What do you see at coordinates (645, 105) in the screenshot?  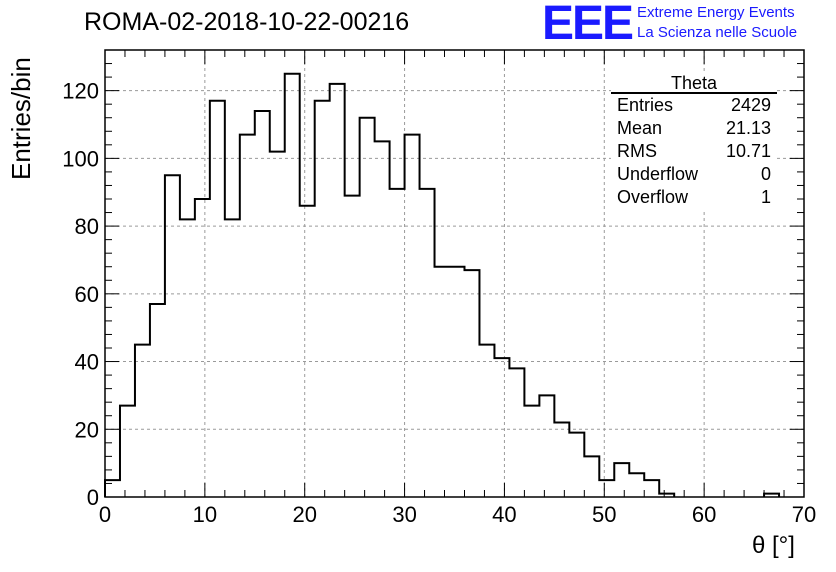 I see `stats-label: Entries` at bounding box center [645, 105].